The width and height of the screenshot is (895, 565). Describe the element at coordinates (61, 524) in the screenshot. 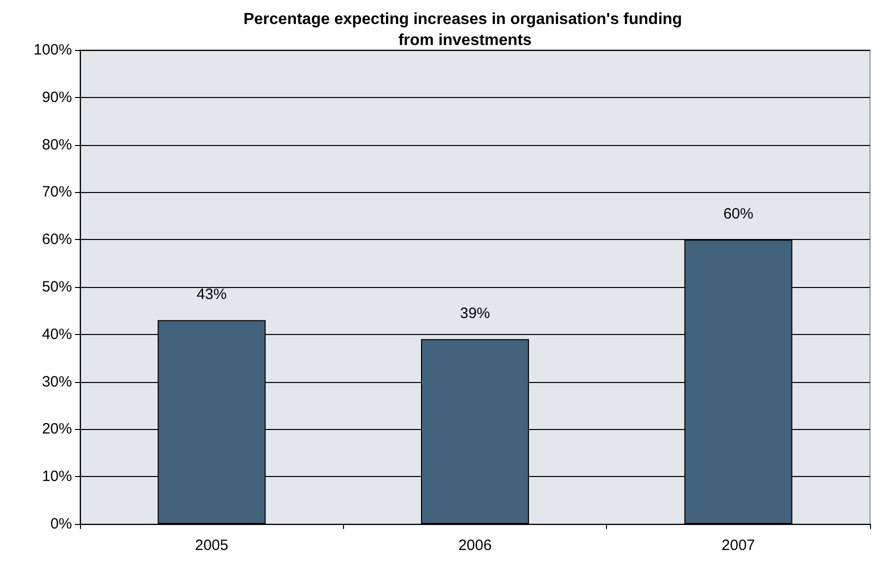

I see `y-tick-label: 0%` at that location.